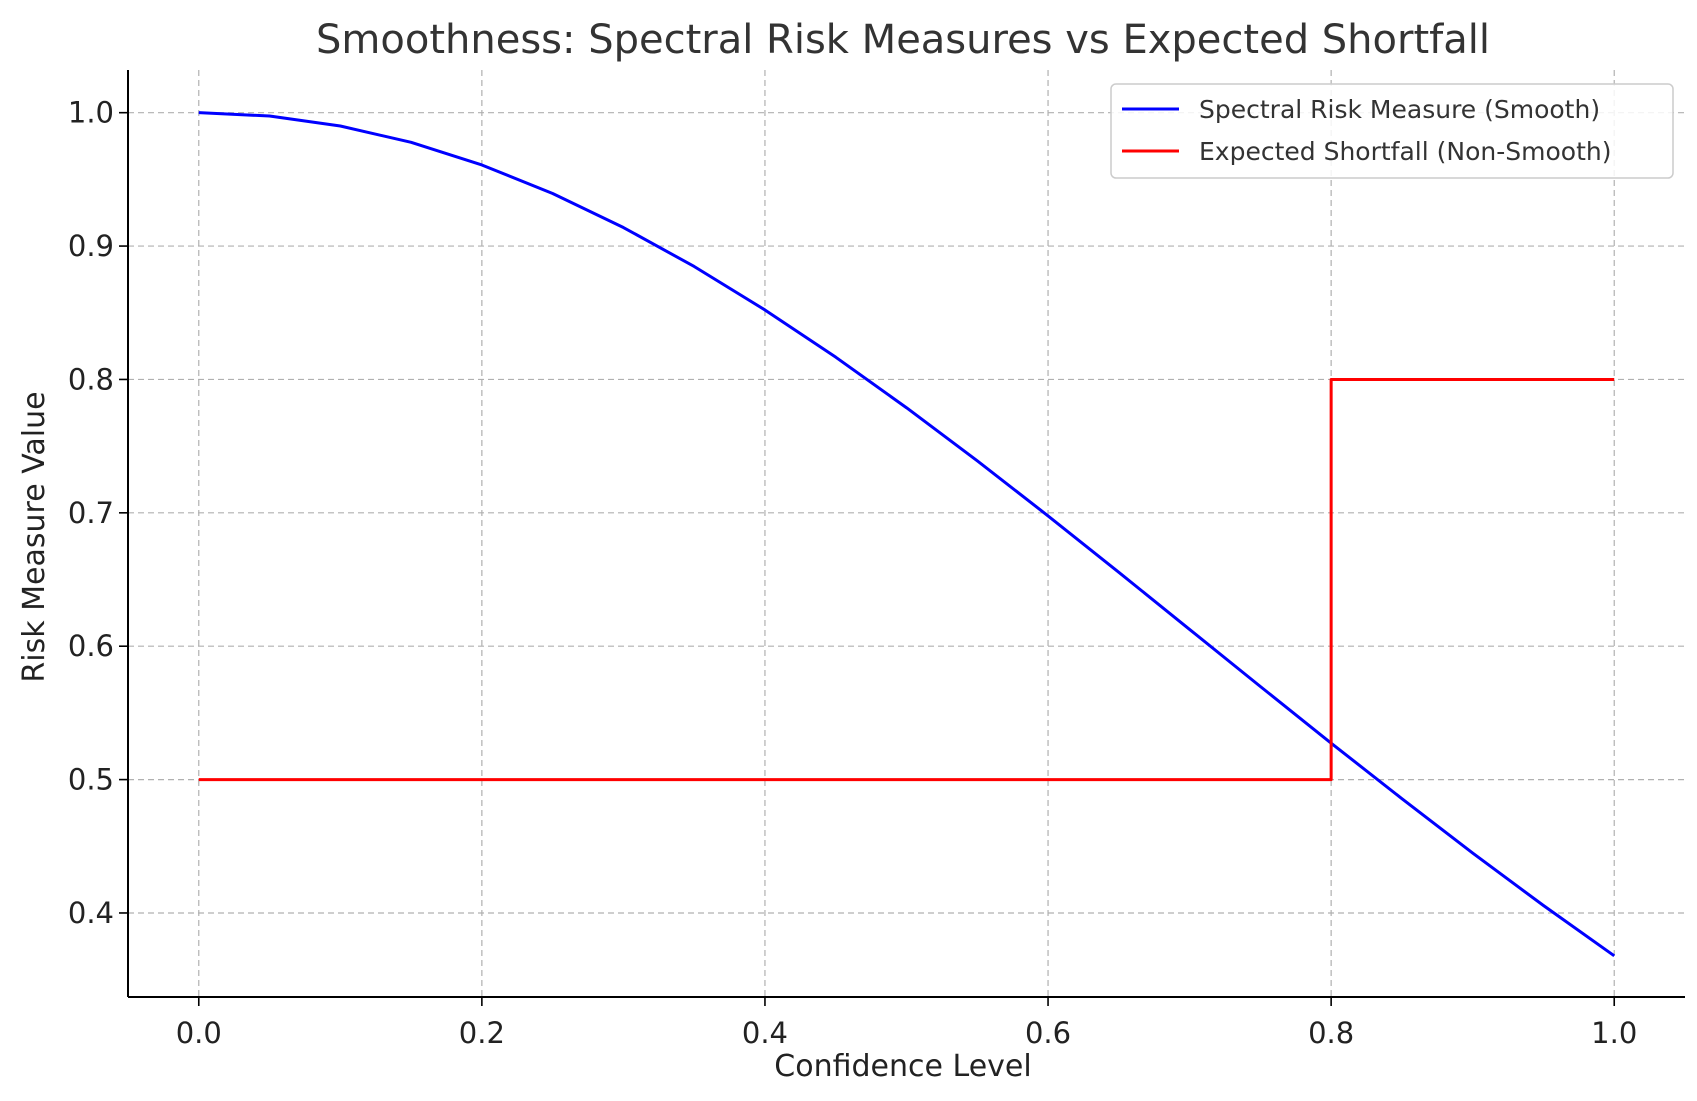 The height and width of the screenshot is (1101, 1697). What do you see at coordinates (765, 1033) in the screenshot?
I see `x-tick-label: 0.4` at bounding box center [765, 1033].